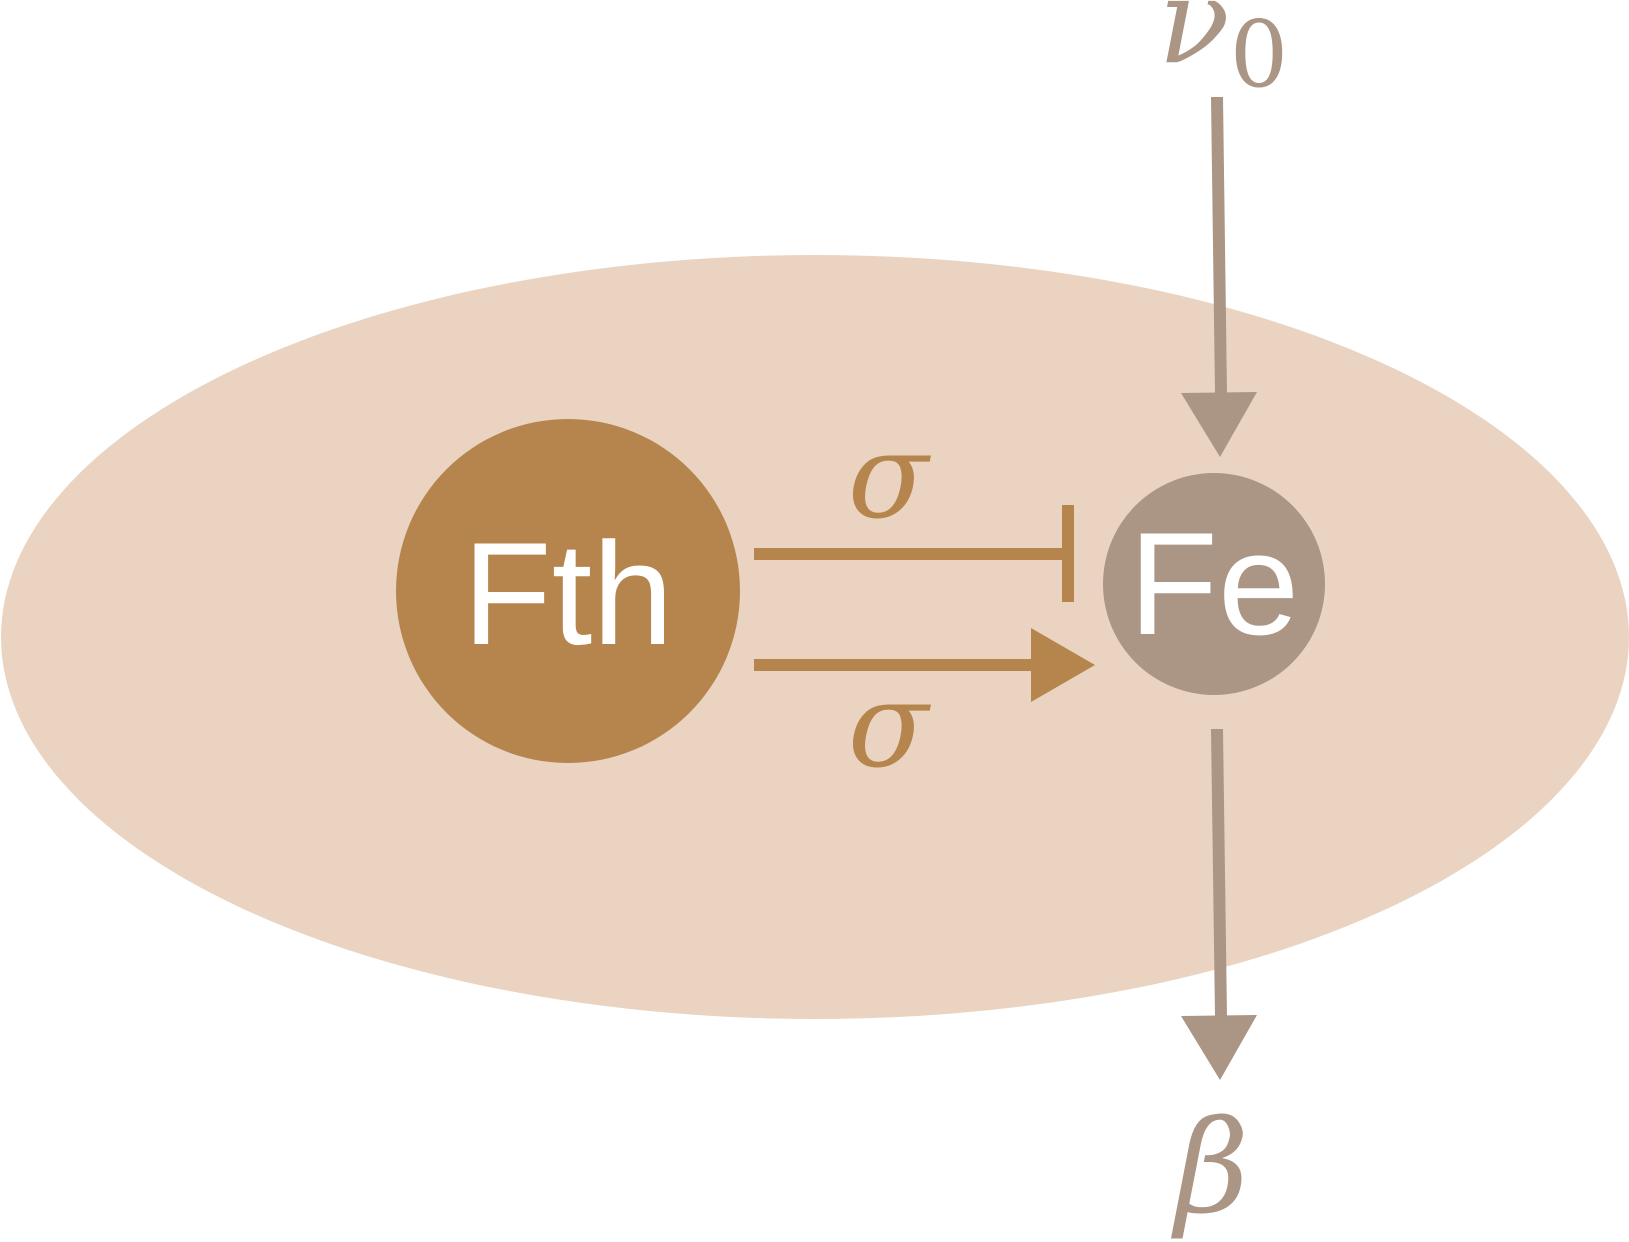 The width and height of the screenshot is (1629, 1242). What do you see at coordinates (1063, 665) in the screenshot?
I see `activation-arrowhead` at bounding box center [1063, 665].